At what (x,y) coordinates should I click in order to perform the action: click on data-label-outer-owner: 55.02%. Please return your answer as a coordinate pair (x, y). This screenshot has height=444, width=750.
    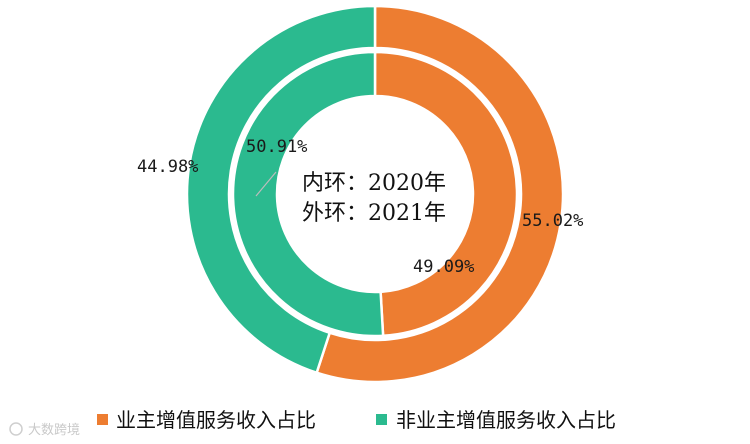
    Looking at the image, I should click on (552, 221).